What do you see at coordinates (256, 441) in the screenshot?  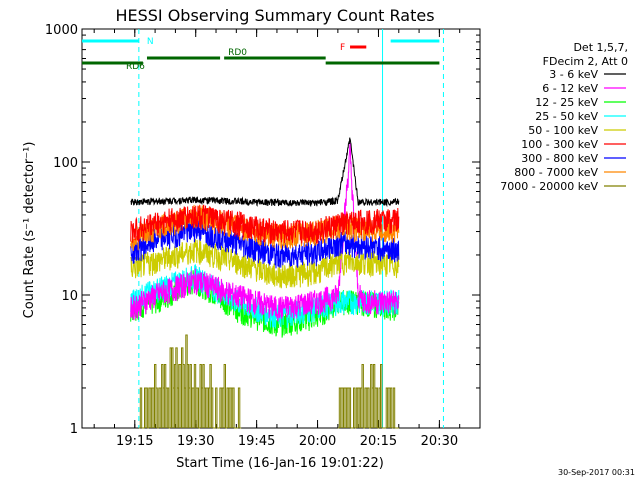 I see `x-tick-label: 19:45` at bounding box center [256, 441].